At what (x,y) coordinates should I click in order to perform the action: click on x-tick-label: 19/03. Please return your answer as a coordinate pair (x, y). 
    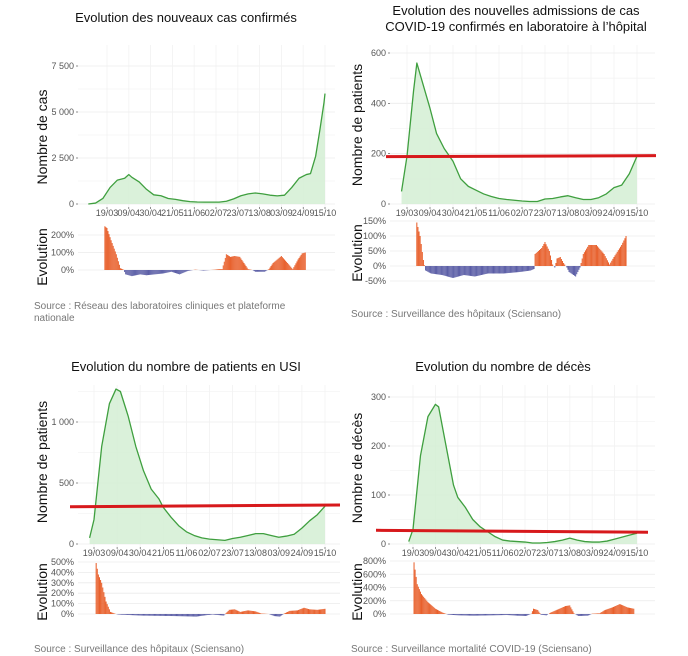
    Looking at the image, I should click on (407, 213).